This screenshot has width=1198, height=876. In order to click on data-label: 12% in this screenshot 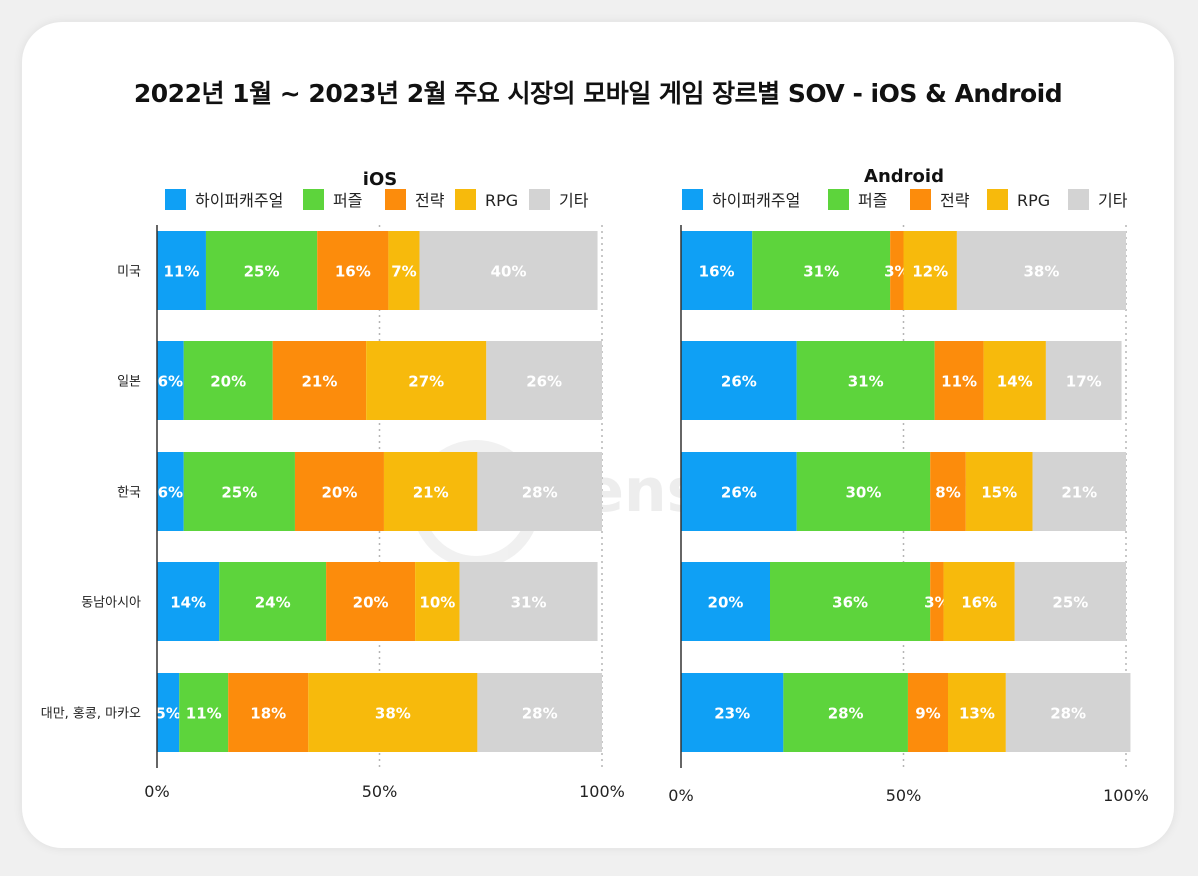, I will do `click(930, 272)`.